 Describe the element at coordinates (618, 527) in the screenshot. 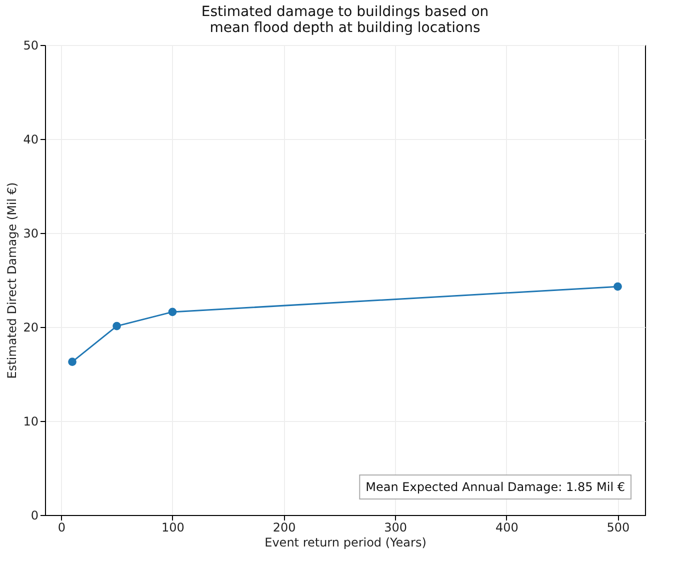

I see `x-tick-label: 500` at that location.